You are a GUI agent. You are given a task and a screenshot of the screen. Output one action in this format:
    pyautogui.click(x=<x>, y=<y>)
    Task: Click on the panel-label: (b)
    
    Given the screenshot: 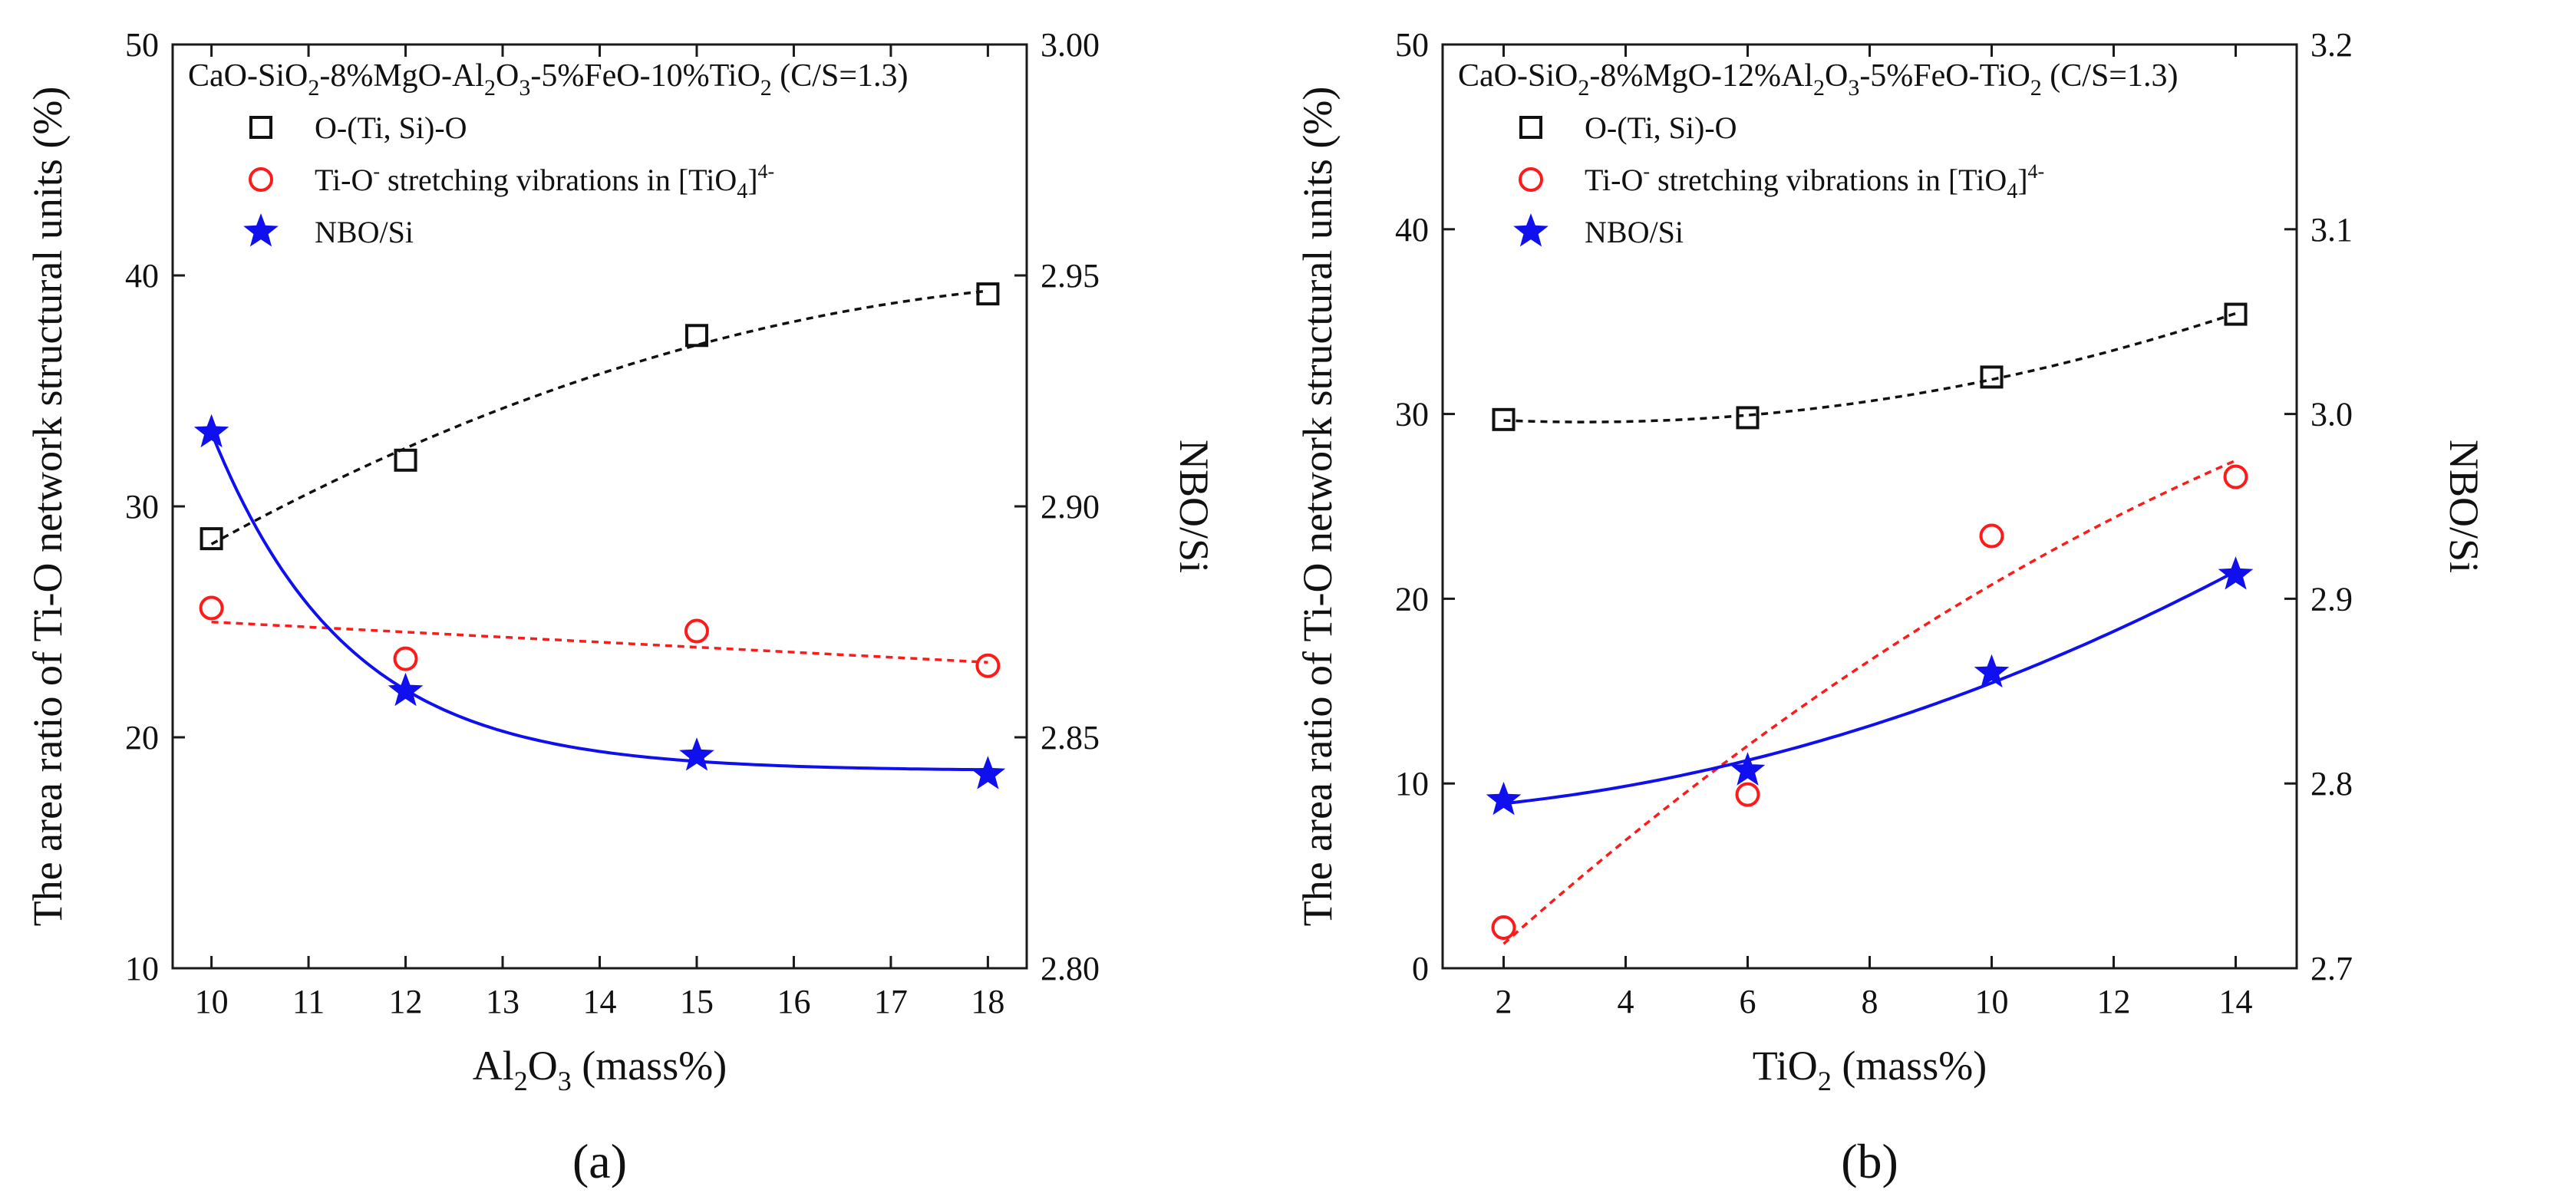 What is the action you would take?
    pyautogui.click(x=1869, y=1161)
    